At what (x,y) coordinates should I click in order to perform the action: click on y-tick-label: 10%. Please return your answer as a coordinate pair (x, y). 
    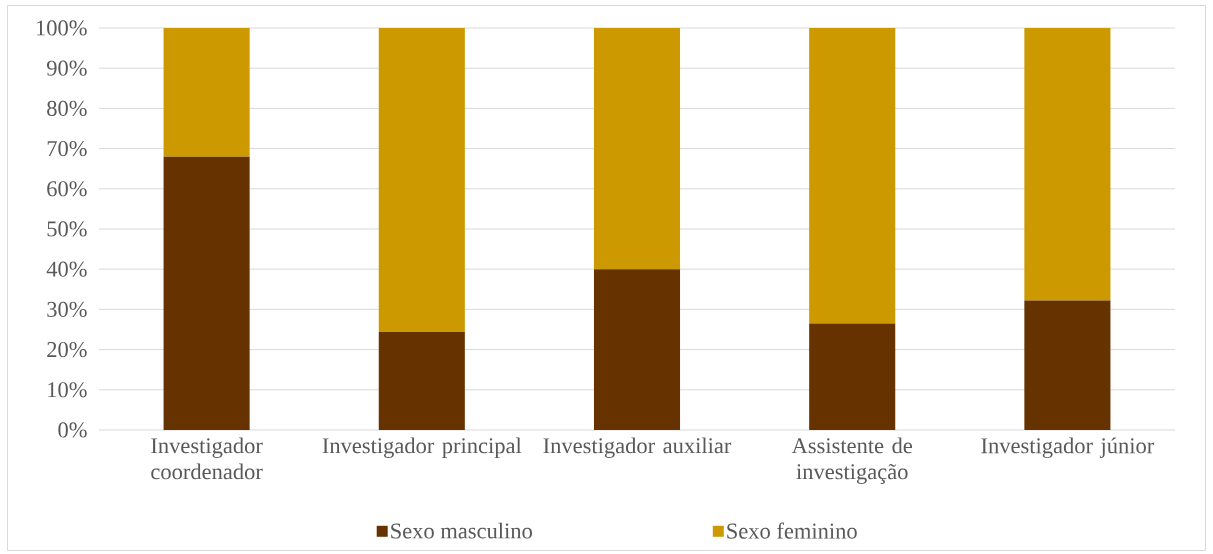
    Looking at the image, I should click on (67, 390).